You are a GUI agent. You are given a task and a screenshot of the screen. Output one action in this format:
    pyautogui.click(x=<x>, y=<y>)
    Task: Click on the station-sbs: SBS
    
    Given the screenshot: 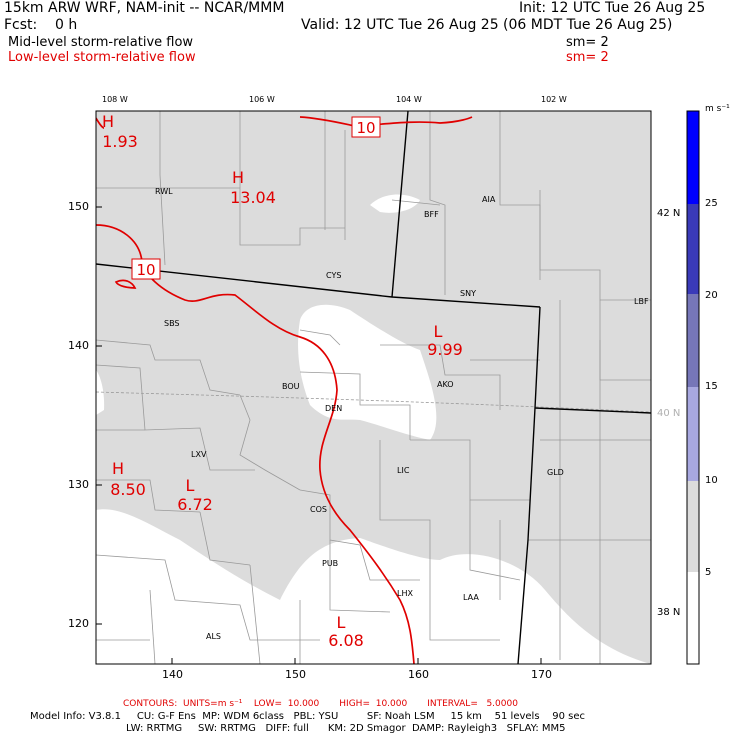 What is the action you would take?
    pyautogui.click(x=172, y=323)
    